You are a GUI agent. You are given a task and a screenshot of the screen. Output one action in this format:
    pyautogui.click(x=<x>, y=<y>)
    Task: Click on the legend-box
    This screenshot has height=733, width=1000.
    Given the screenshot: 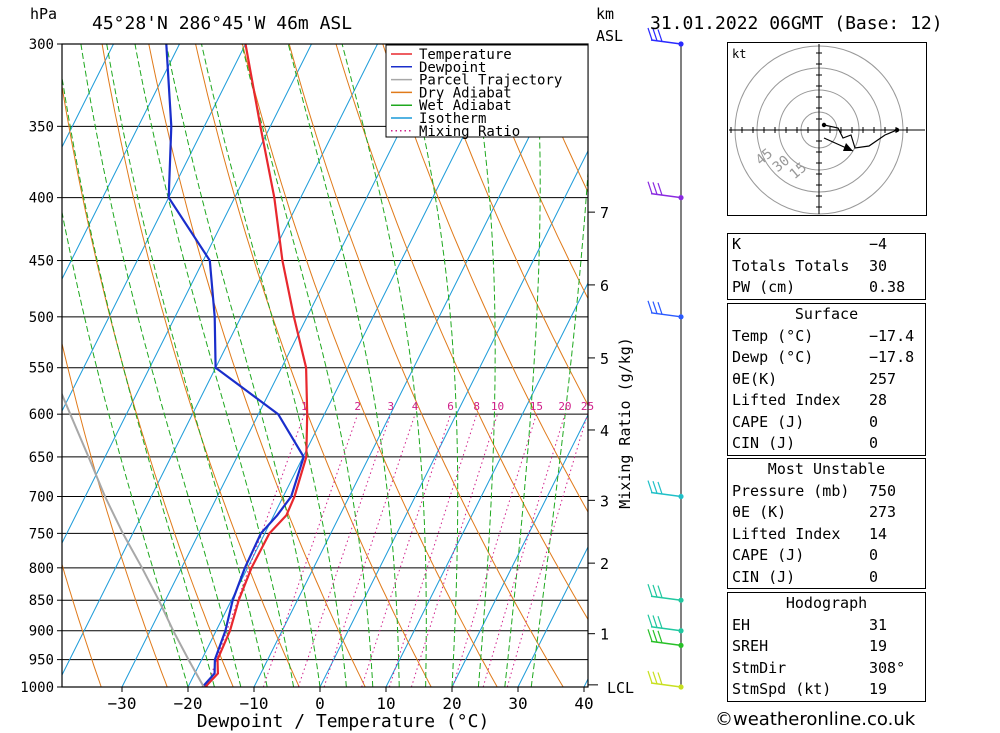 What is the action you would take?
    pyautogui.click(x=487, y=91)
    